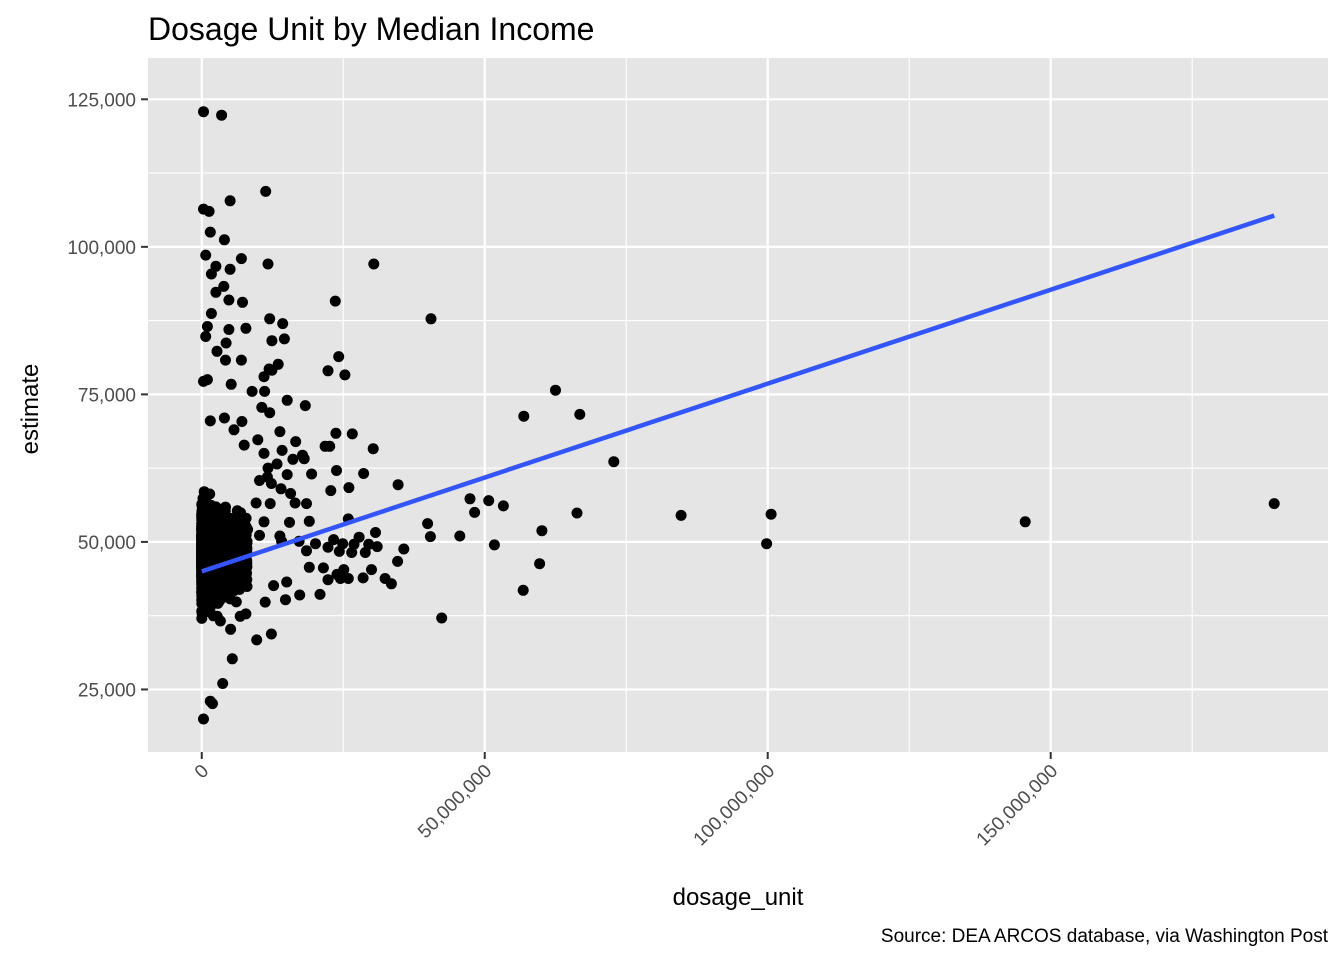 Image resolution: width=1344 pixels, height=960 pixels. Describe the element at coordinates (30, 409) in the screenshot. I see `y-axis-title: estimate` at that location.